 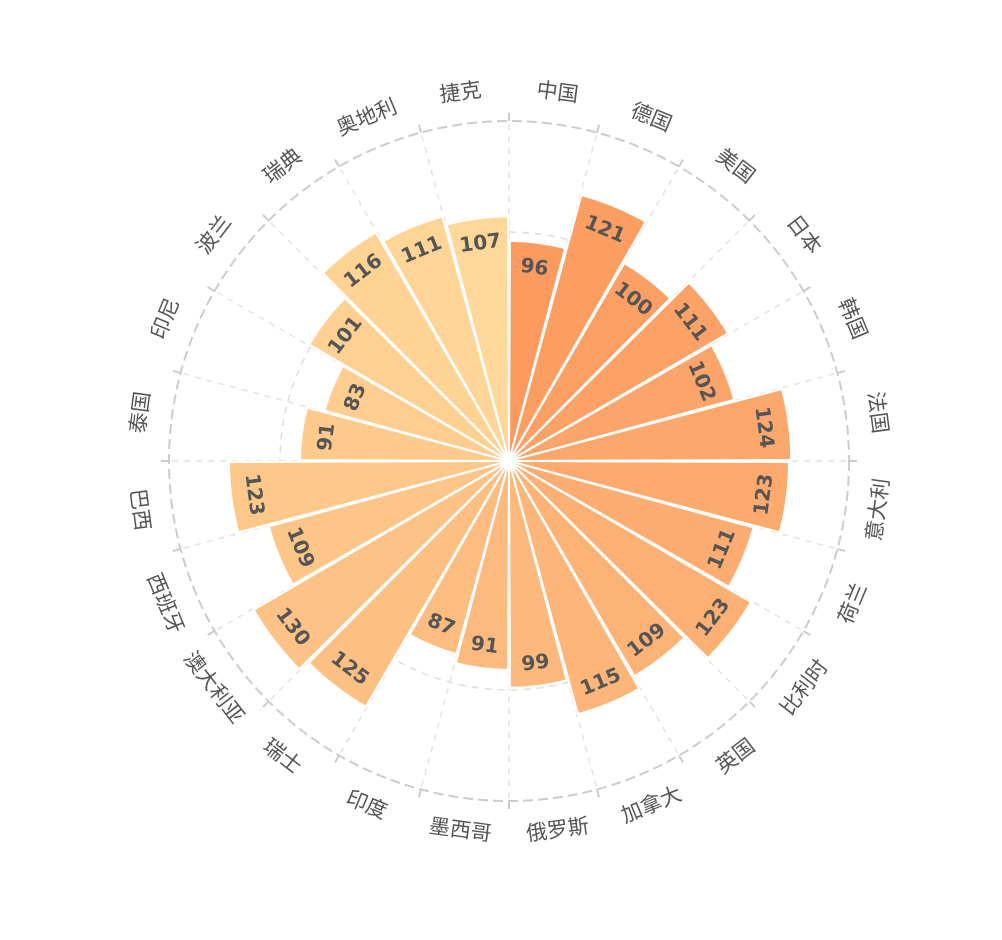 What do you see at coordinates (557, 92) in the screenshot?
I see `category-label: 中国` at bounding box center [557, 92].